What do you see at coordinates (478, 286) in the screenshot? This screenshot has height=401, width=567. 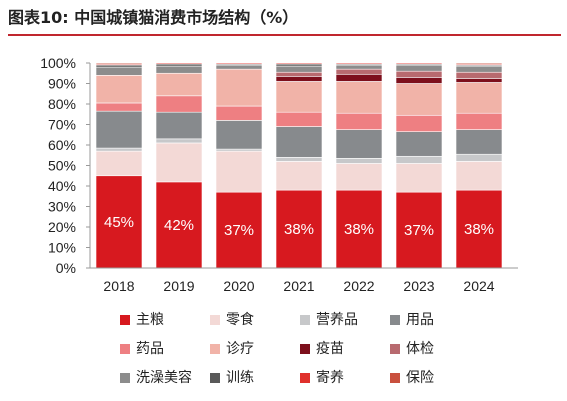 I see `x-tick-label: 2024` at bounding box center [478, 286].